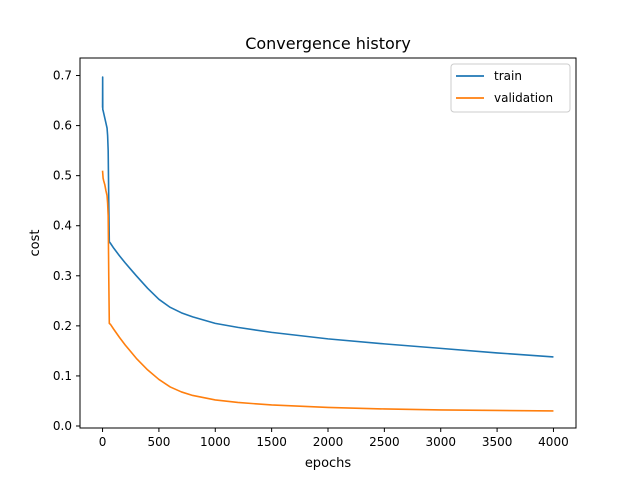 This screenshot has width=640, height=485. What do you see at coordinates (508, 76) in the screenshot?
I see `legend-label-train: train` at bounding box center [508, 76].